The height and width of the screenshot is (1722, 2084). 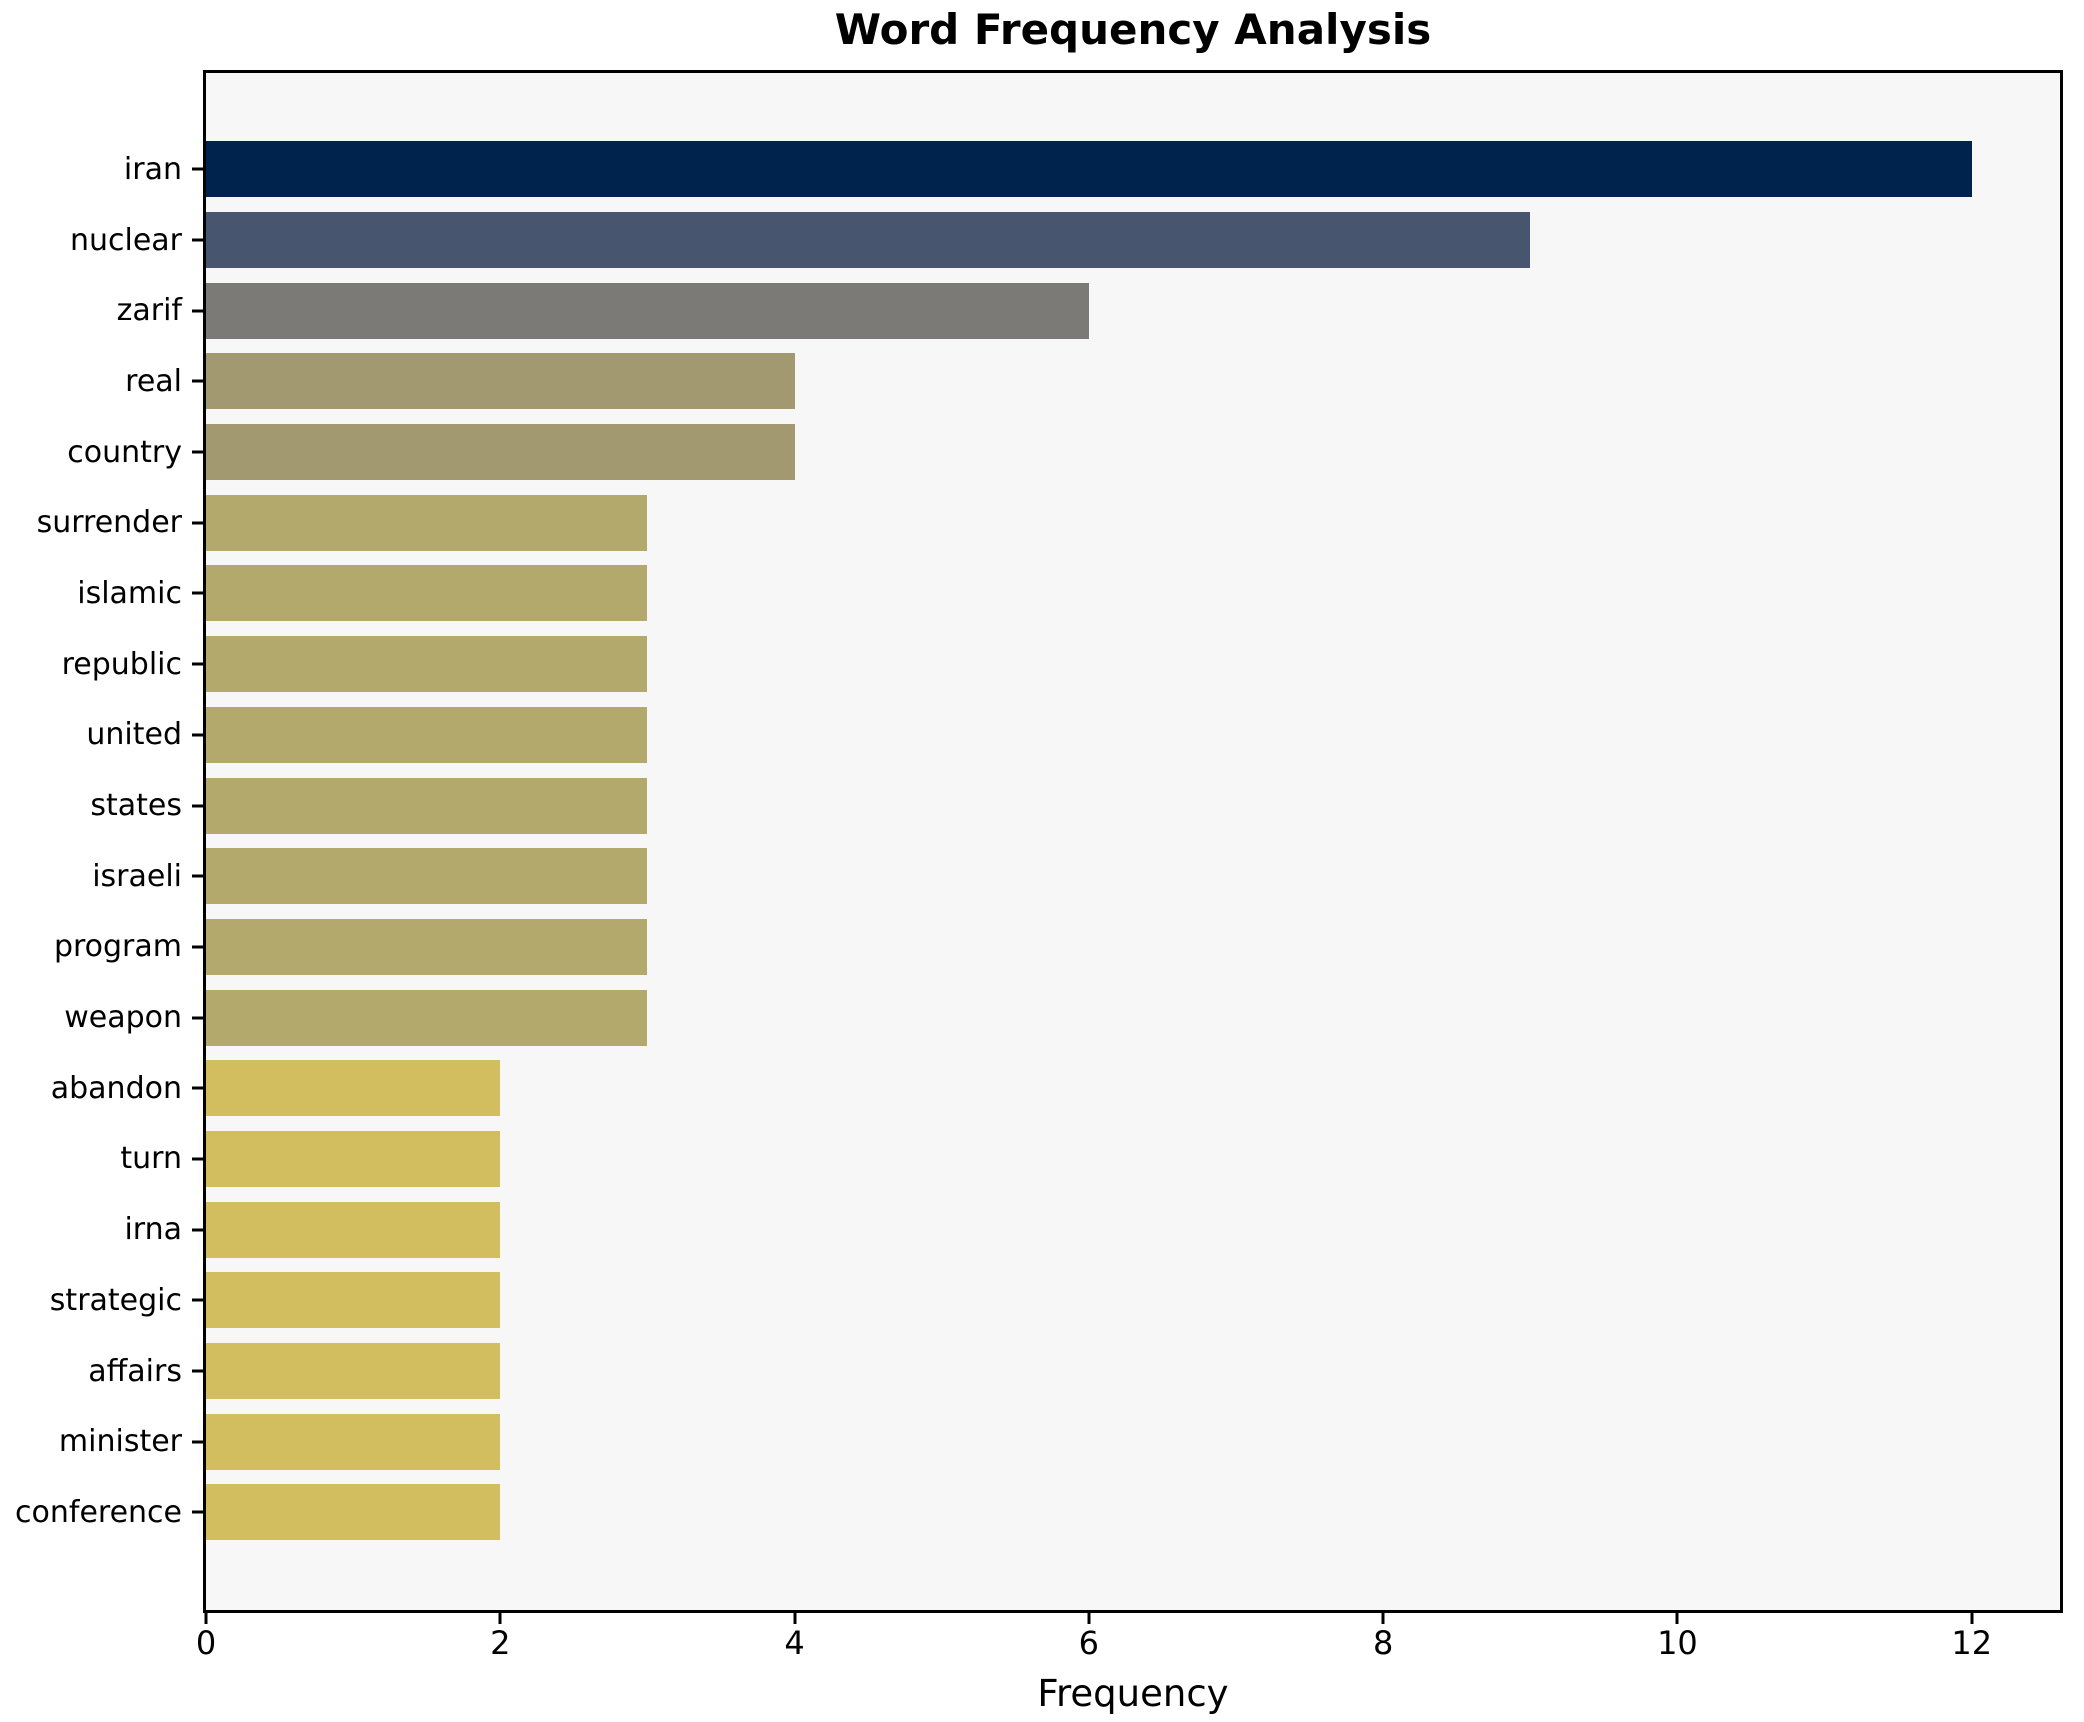 What do you see at coordinates (124, 452) in the screenshot?
I see `y-tick-label-country: country` at bounding box center [124, 452].